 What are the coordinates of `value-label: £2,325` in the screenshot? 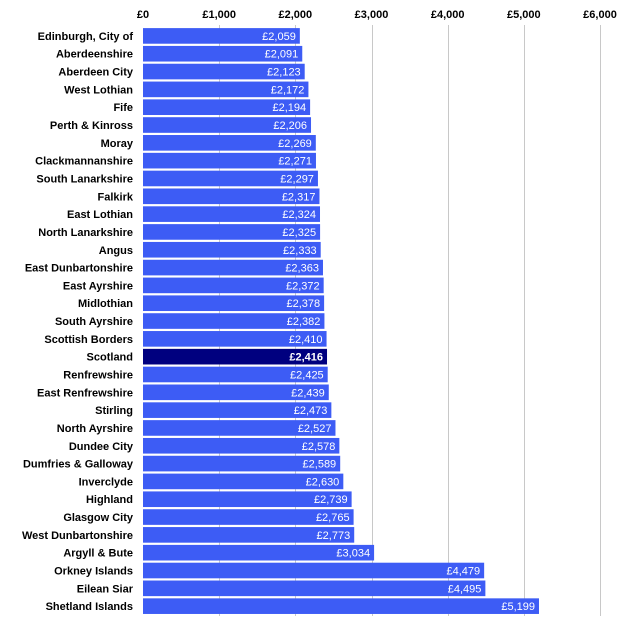 It's located at (299, 233).